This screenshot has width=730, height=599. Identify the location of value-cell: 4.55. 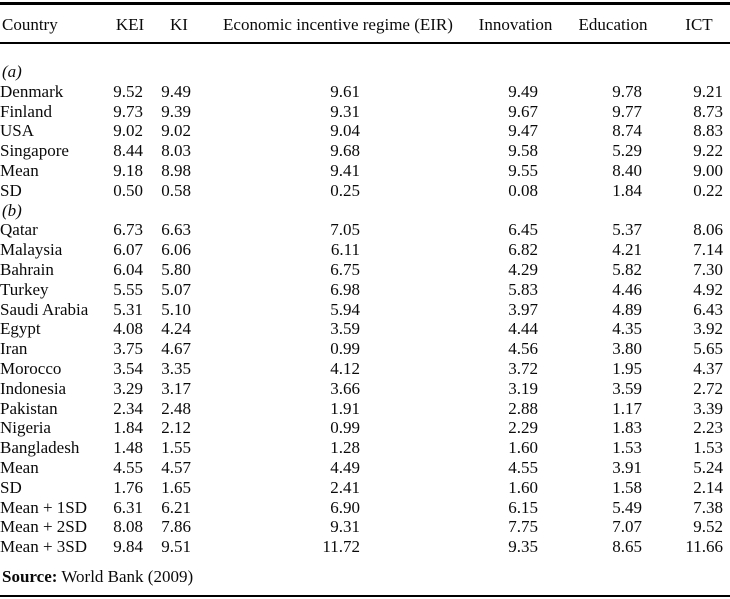
(523, 467).